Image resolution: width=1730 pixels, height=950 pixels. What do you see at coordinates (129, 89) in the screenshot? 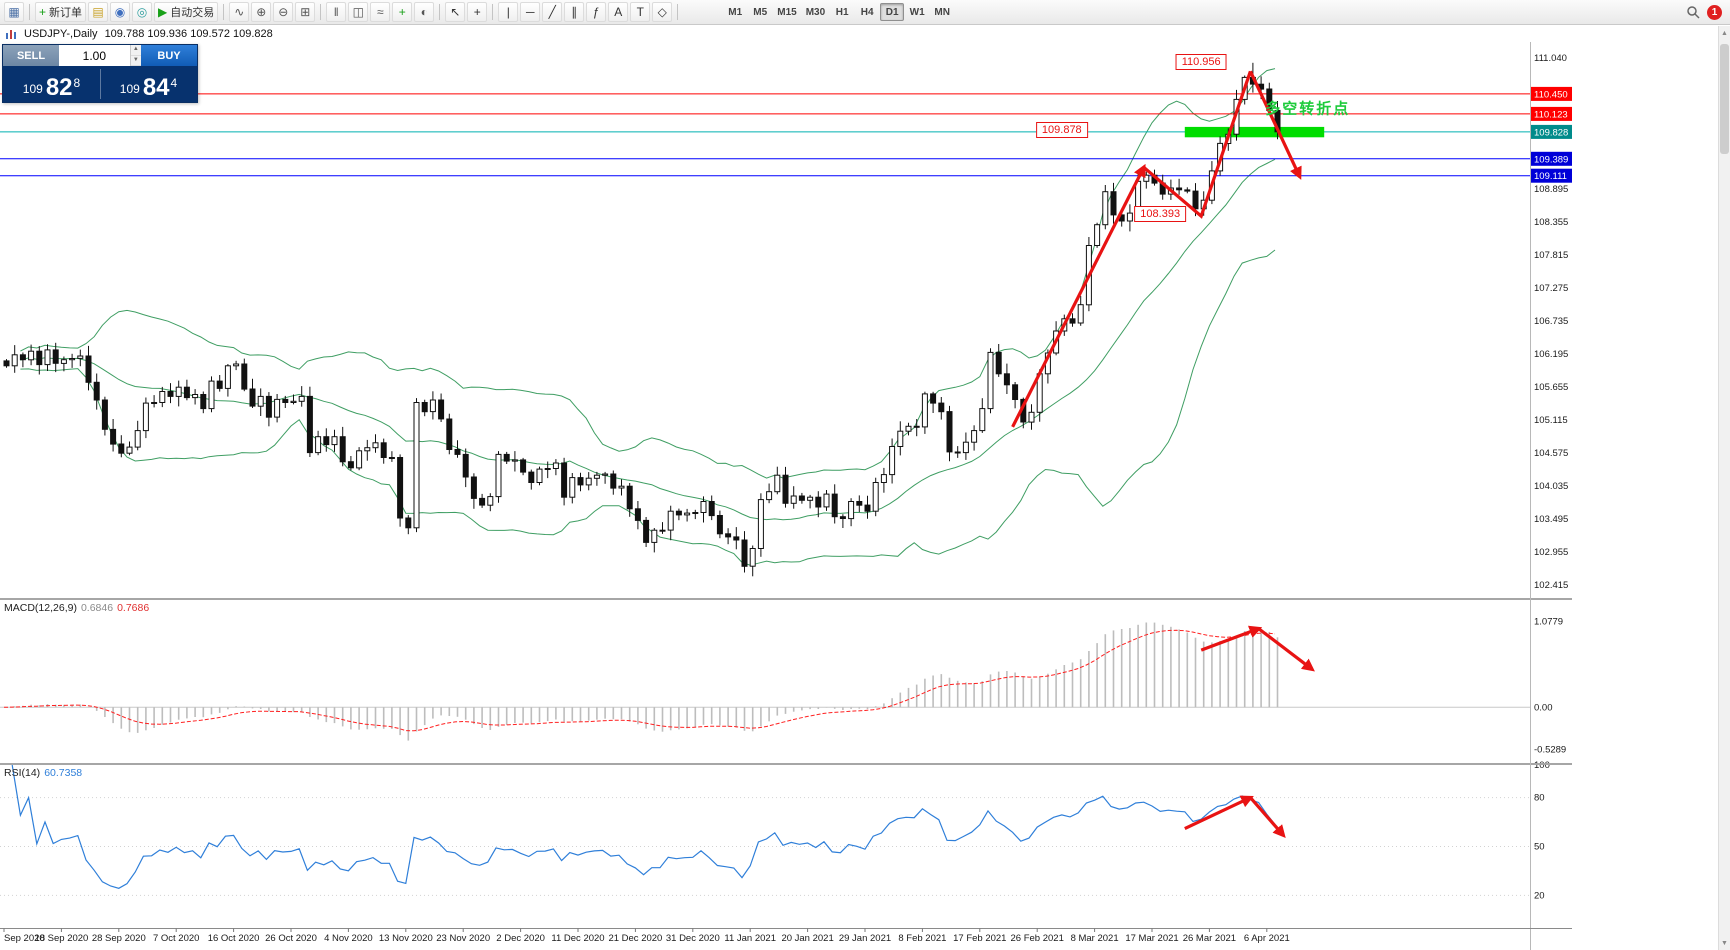
I see `ask-price-base: 109` at bounding box center [129, 89].